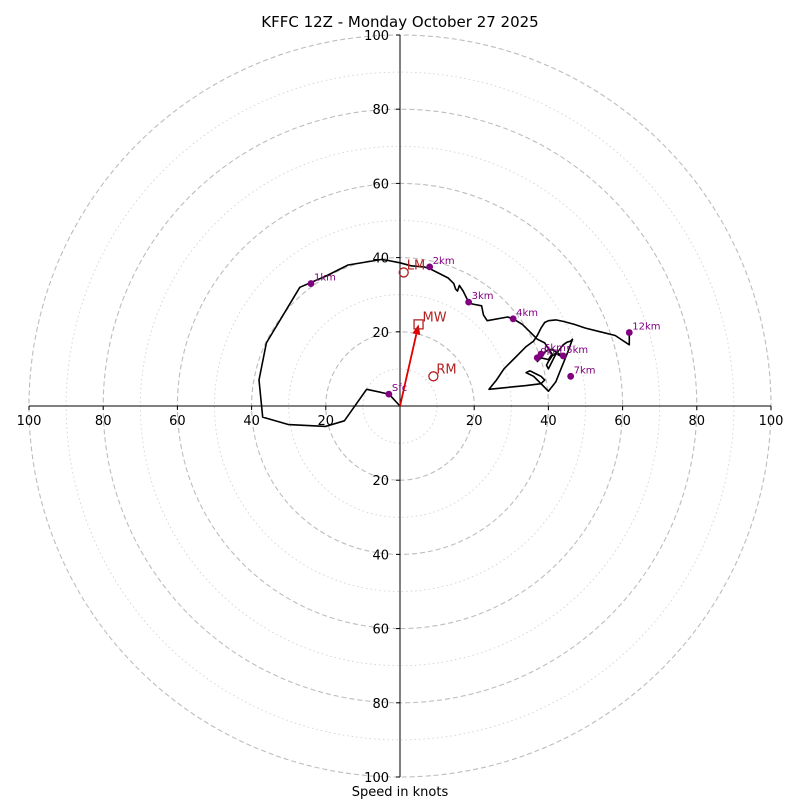 The width and height of the screenshot is (800, 800). I want to click on right-mover-label: RM, so click(446, 369).